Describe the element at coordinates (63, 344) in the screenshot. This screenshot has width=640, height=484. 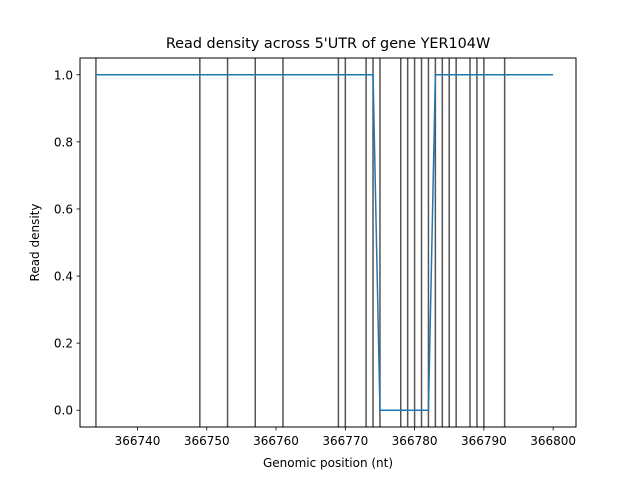
I see `y-tick-label-1: 0.2` at that location.